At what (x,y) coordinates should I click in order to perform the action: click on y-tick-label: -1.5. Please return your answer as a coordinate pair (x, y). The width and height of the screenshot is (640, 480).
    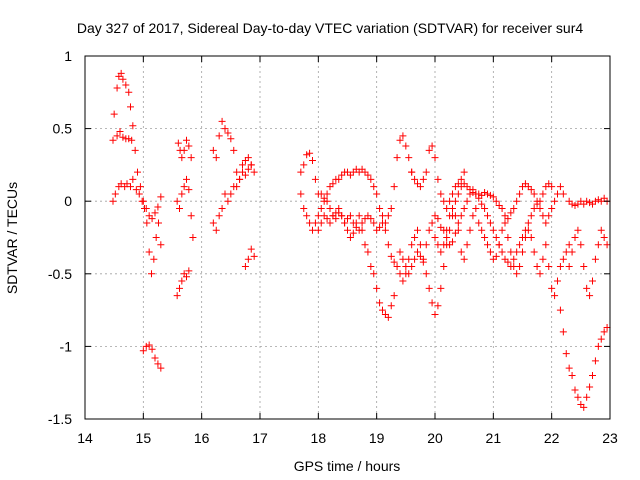
    Looking at the image, I should click on (60, 419).